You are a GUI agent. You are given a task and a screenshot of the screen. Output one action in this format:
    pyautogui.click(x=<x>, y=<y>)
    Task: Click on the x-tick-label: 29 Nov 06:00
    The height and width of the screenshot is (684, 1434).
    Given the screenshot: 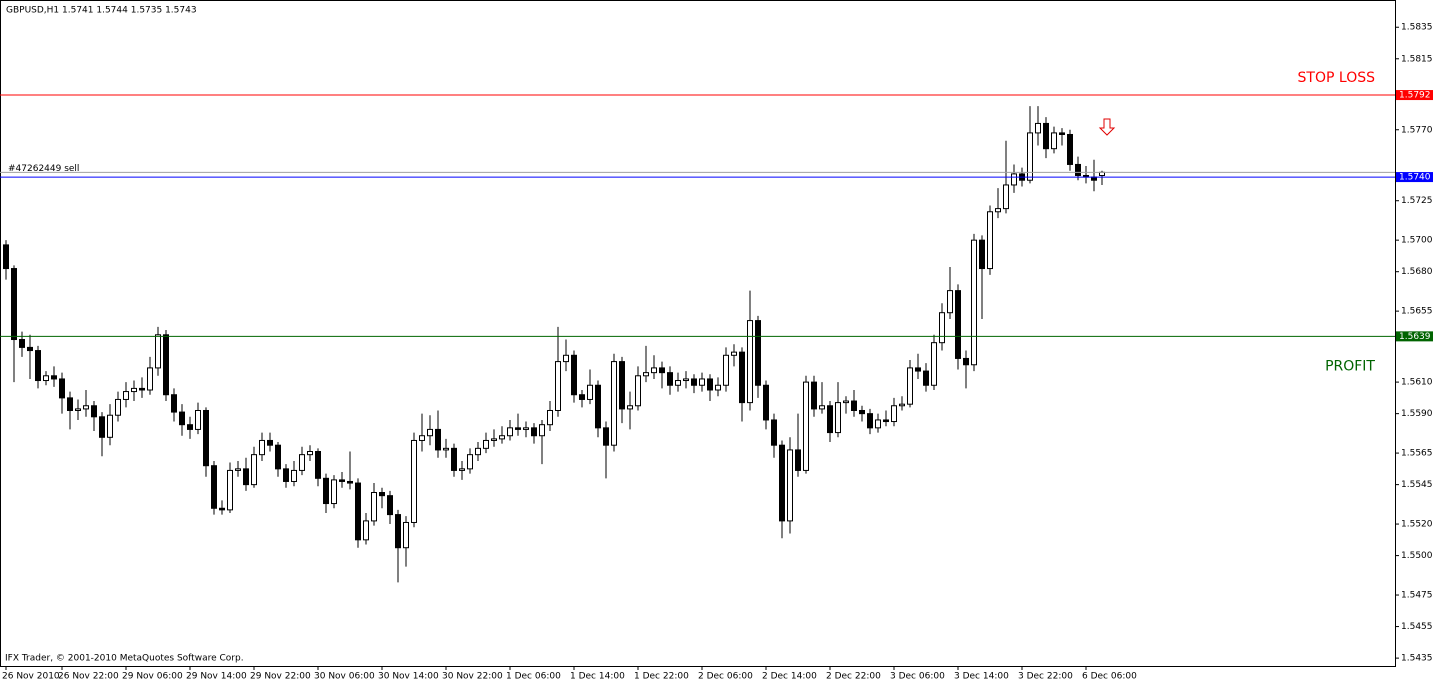 What is the action you would take?
    pyautogui.click(x=152, y=677)
    